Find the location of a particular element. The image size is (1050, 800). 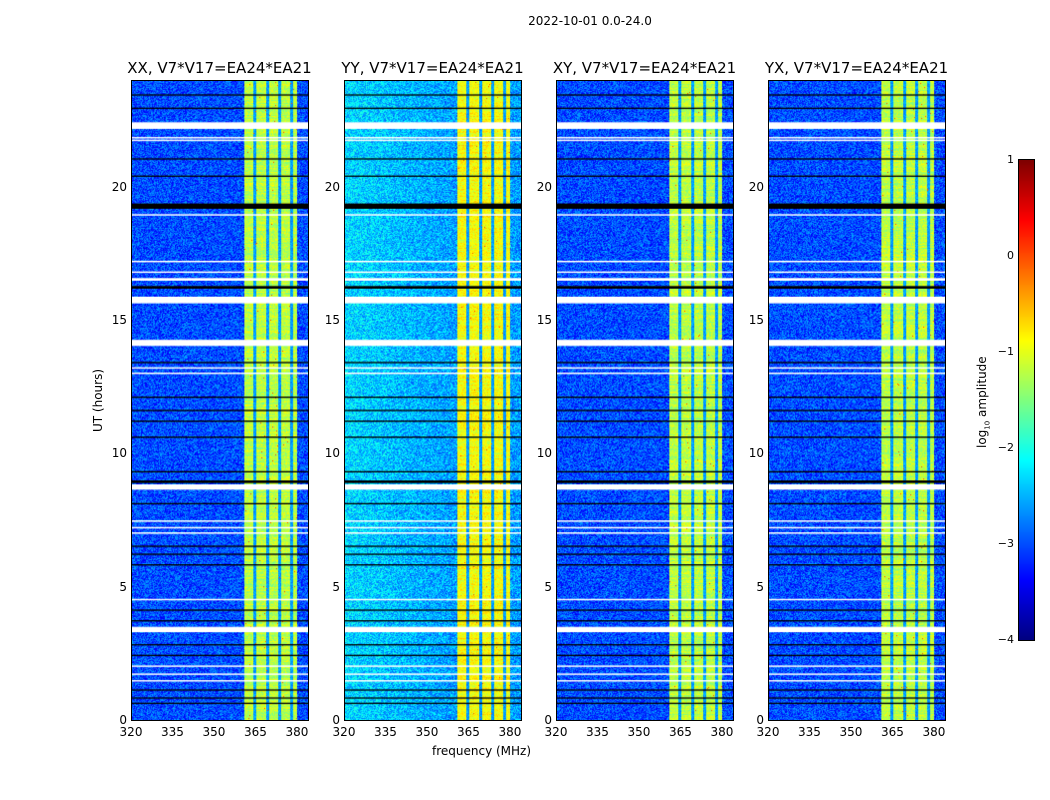

colorbar-tick-label: 0 is located at coordinates (1010, 255).